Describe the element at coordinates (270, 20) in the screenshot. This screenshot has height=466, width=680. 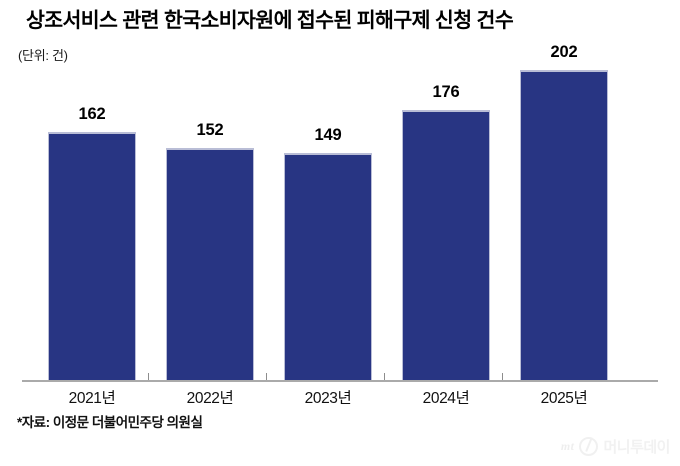
I see `page-title: 상조서비스 관련 한국소비자원에 접수된 피해구제 신청 건수` at that location.